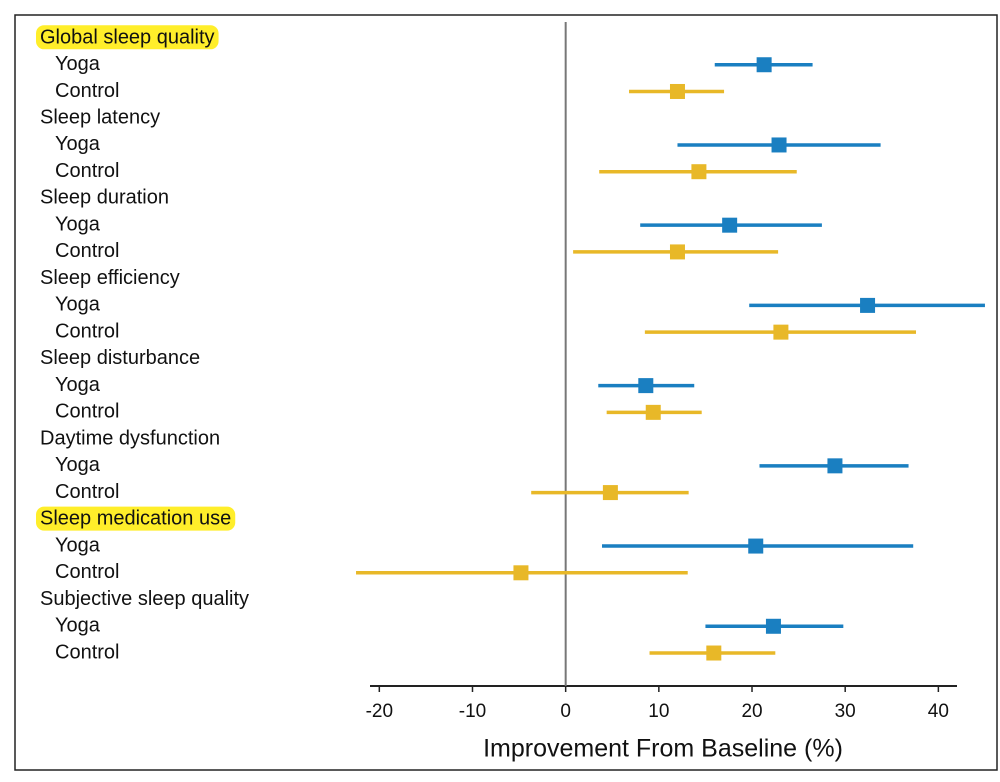 This screenshot has height=782, width=1000. Describe the element at coordinates (658, 711) in the screenshot. I see `x-tick-label: 10` at that location.